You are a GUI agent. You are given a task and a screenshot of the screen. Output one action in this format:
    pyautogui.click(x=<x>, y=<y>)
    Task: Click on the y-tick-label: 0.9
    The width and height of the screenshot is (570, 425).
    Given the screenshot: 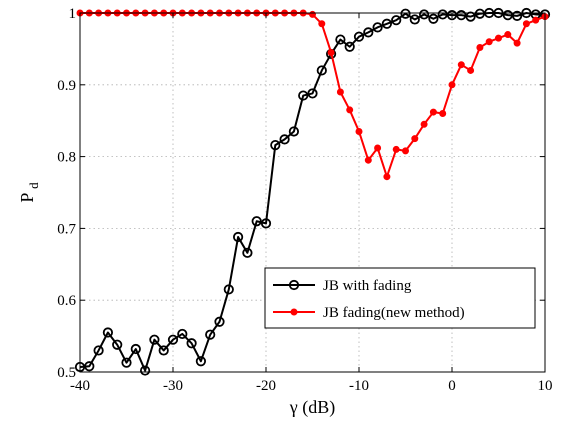 What is the action you would take?
    pyautogui.click(x=66, y=86)
    